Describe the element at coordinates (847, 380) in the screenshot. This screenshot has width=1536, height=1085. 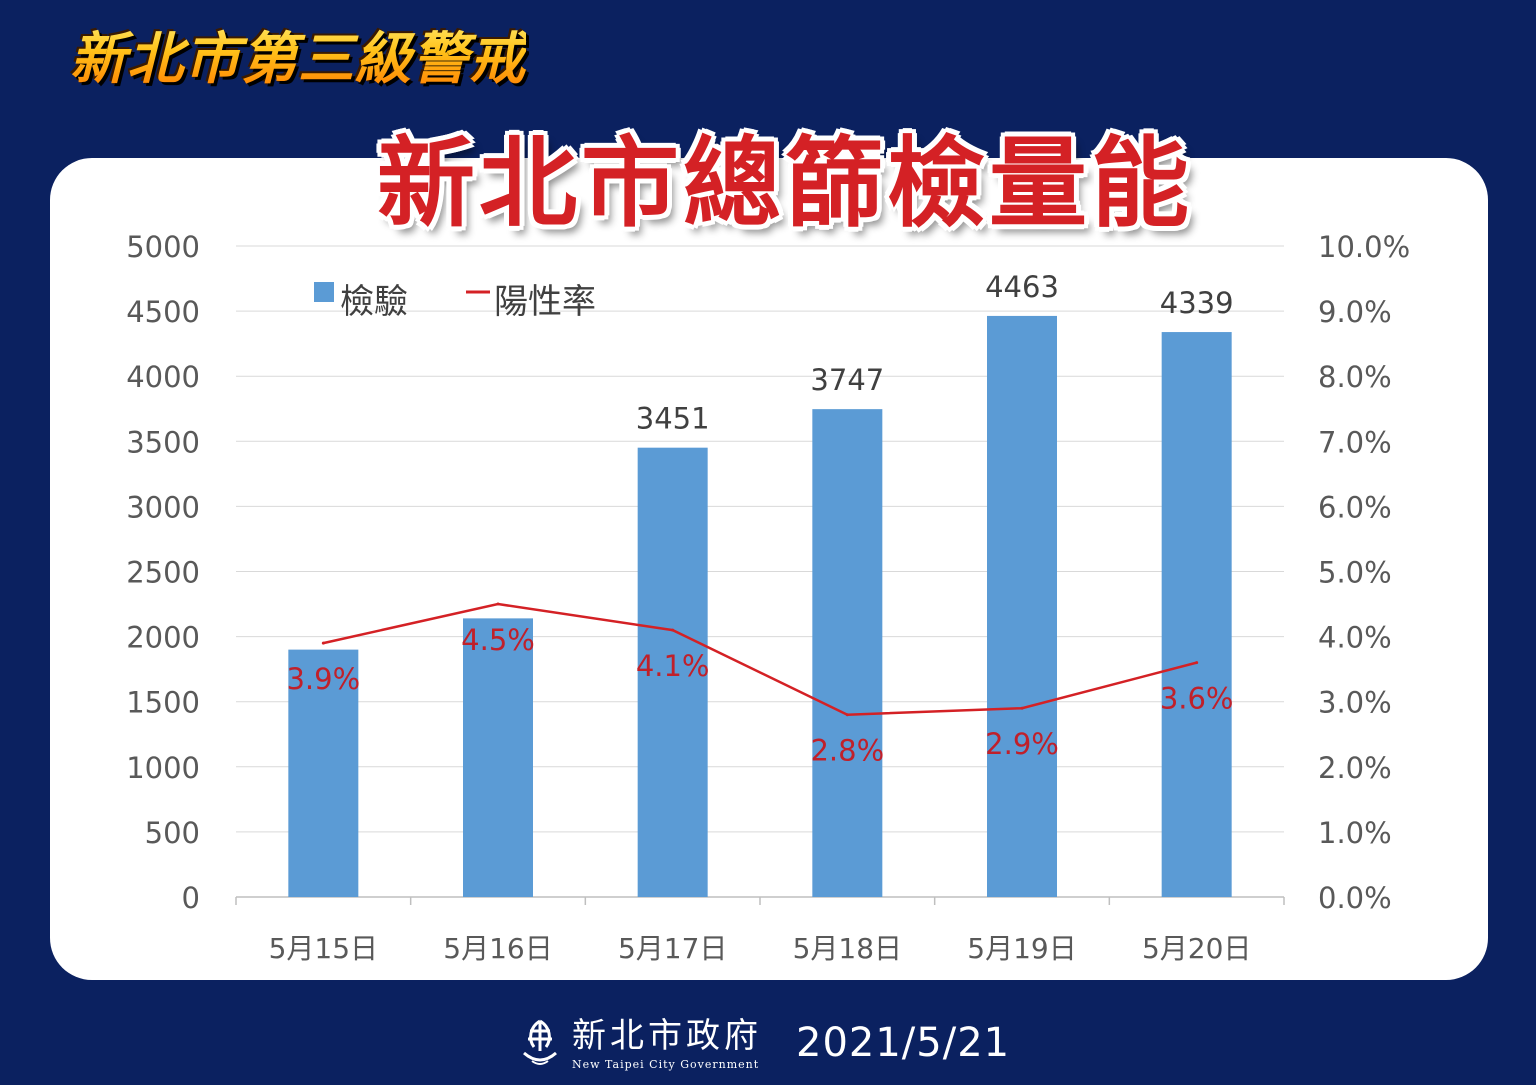
I see `bar-data-label: 3747` at that location.